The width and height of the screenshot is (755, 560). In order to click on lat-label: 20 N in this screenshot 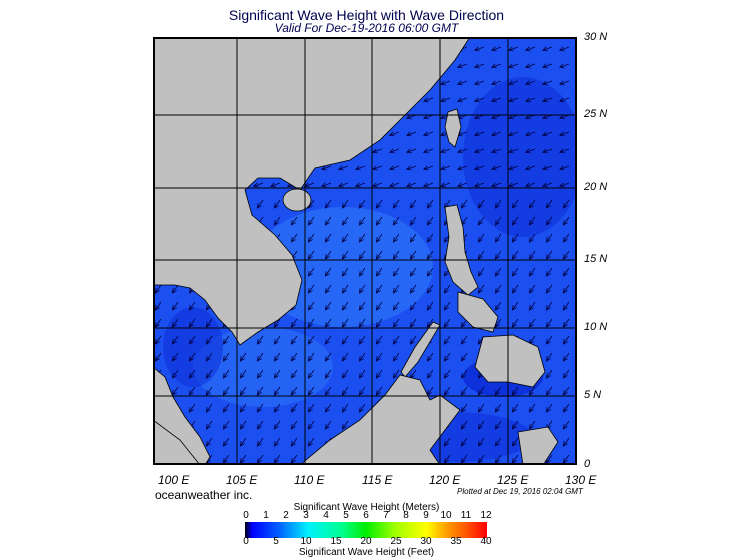, I will do `click(596, 187)`.